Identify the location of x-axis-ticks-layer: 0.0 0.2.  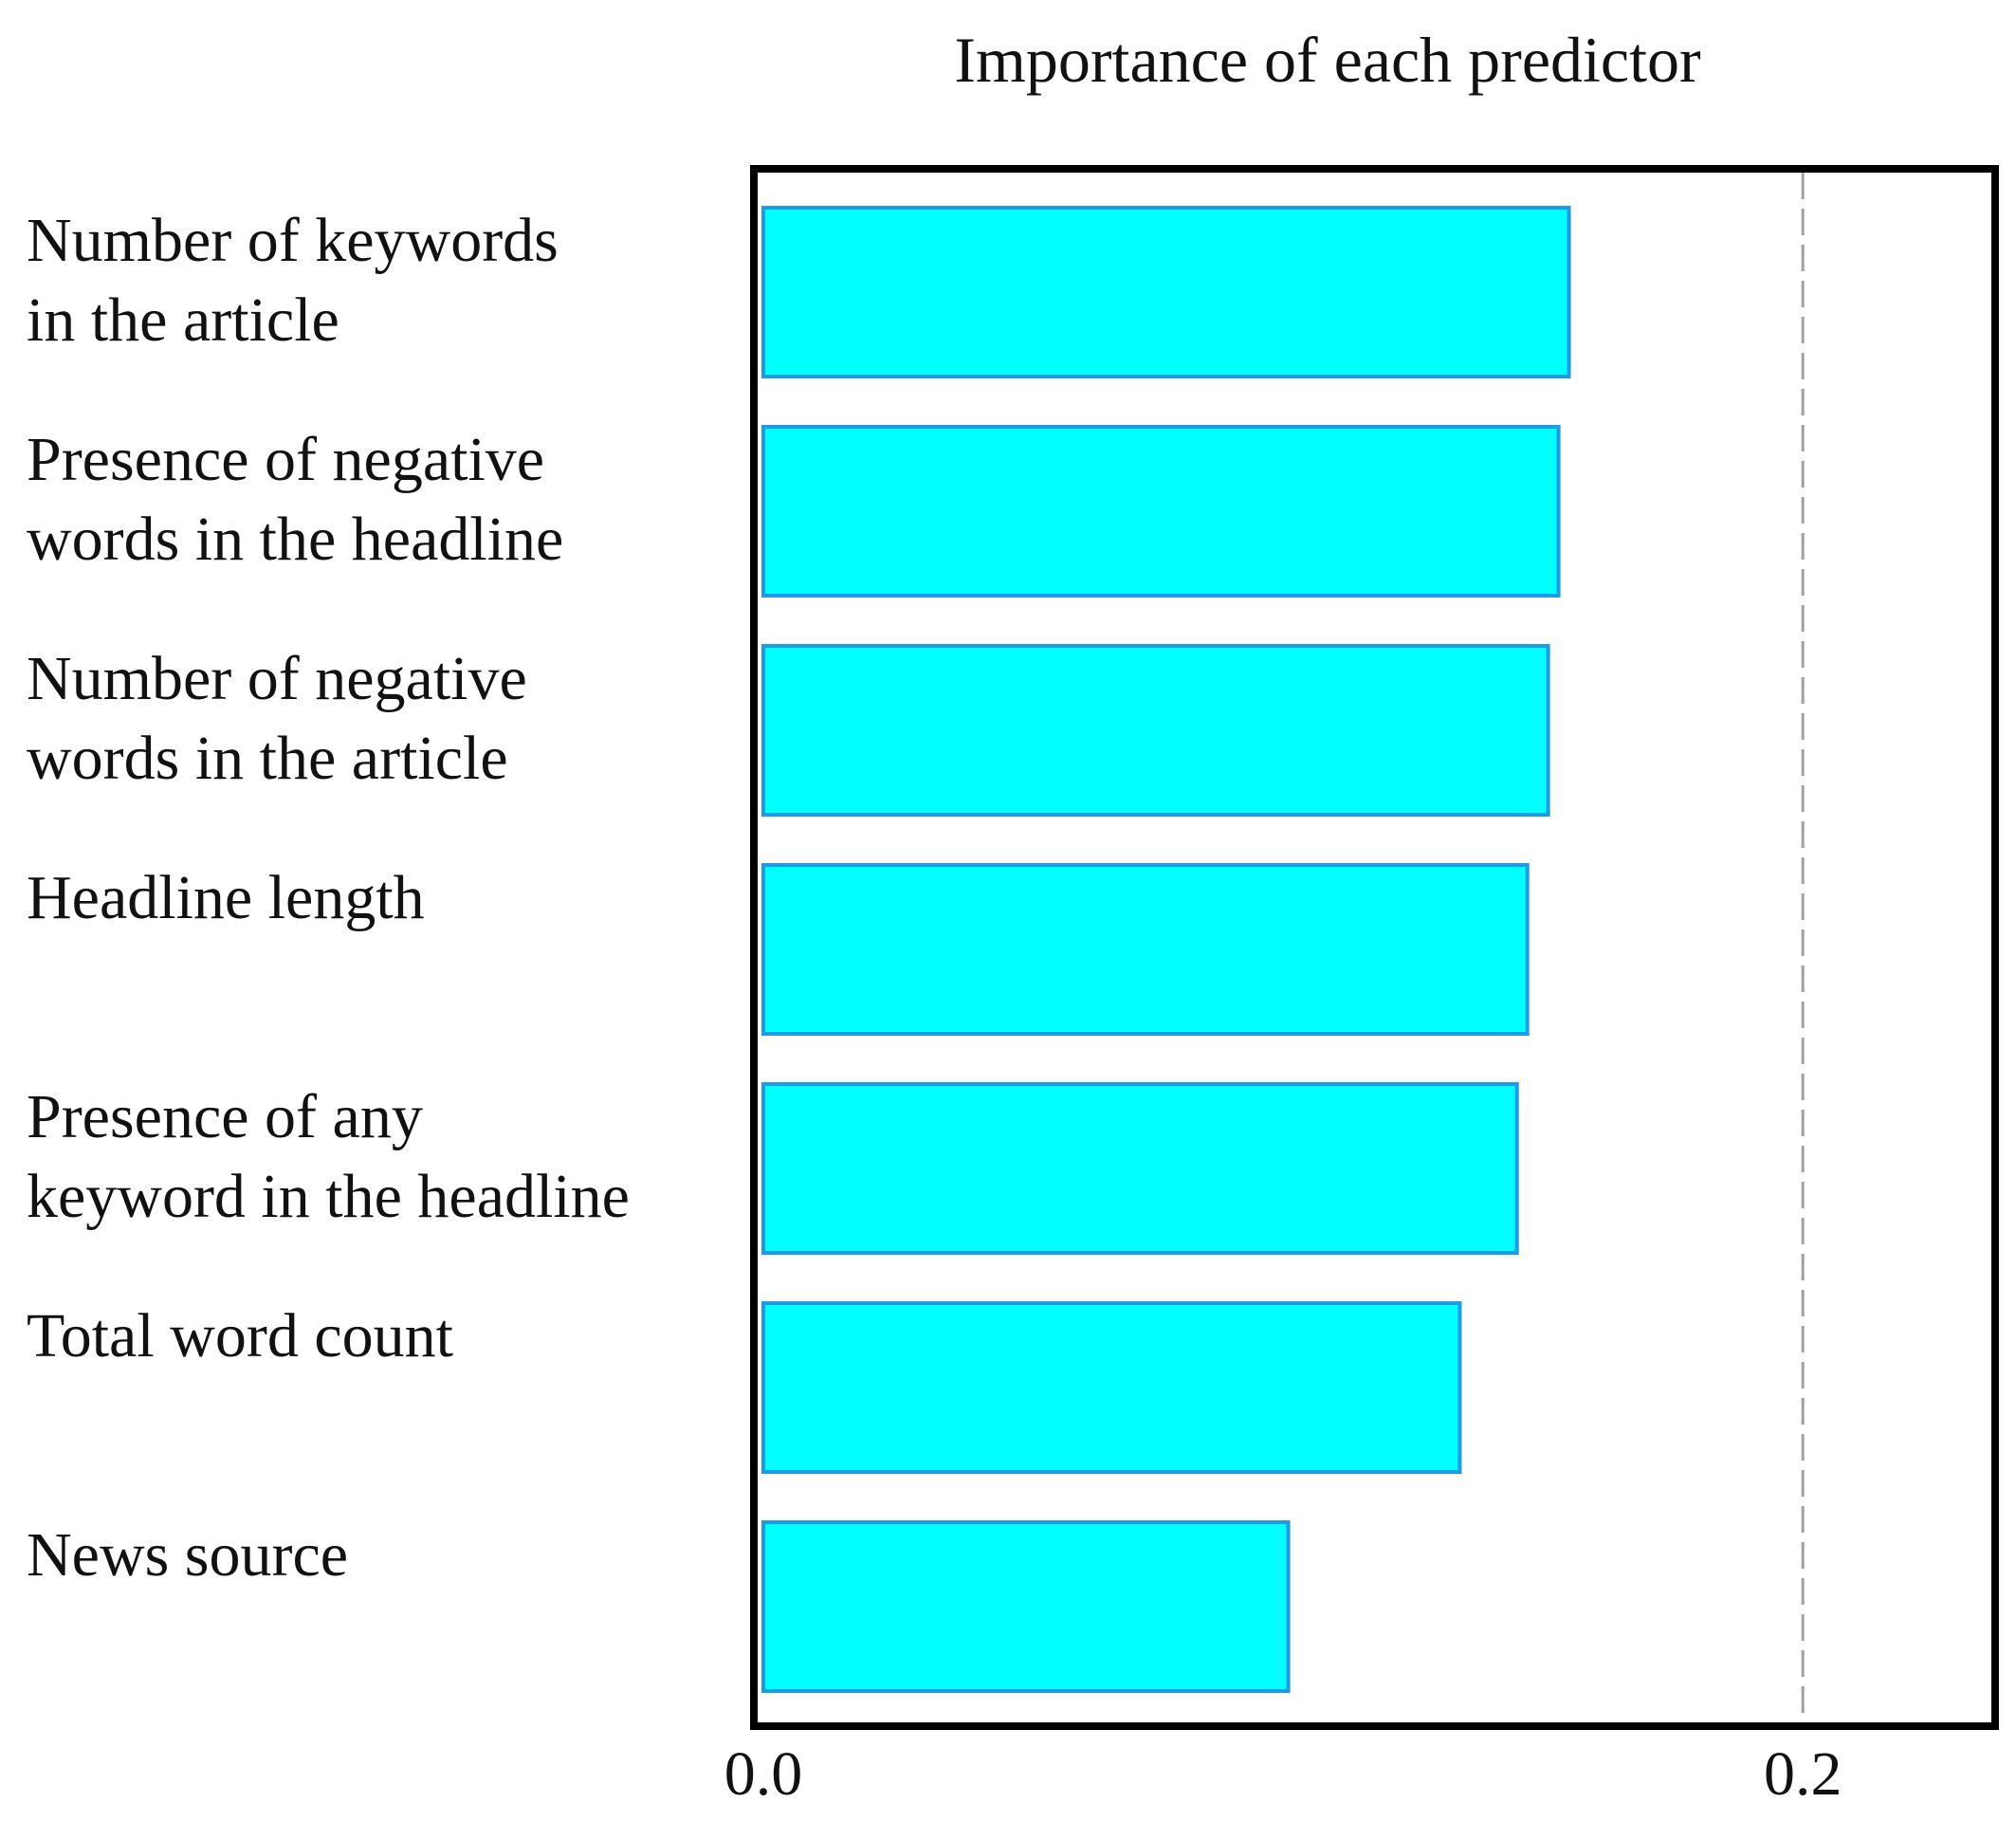
(1283, 1774).